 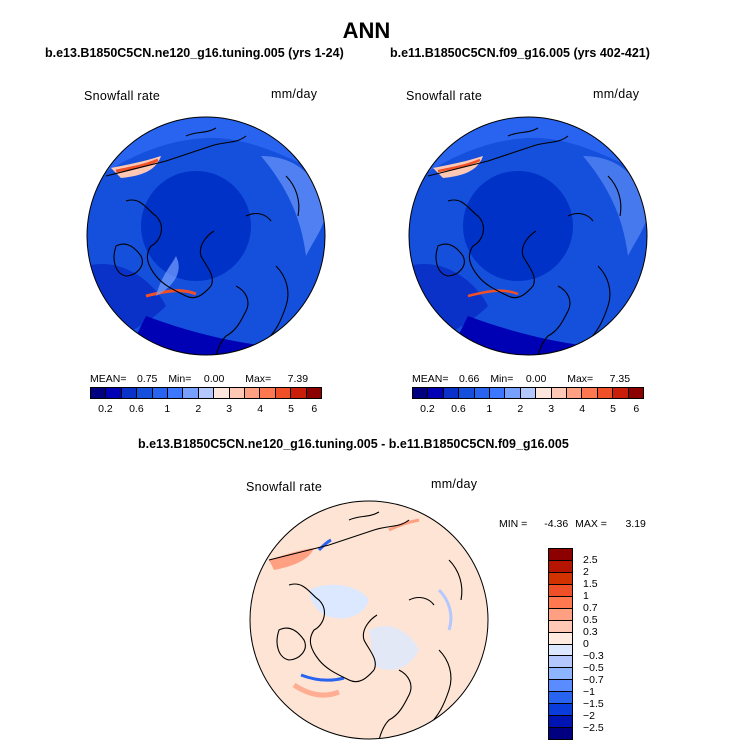 I want to click on panel-1-units-label: mm/day, so click(x=294, y=94).